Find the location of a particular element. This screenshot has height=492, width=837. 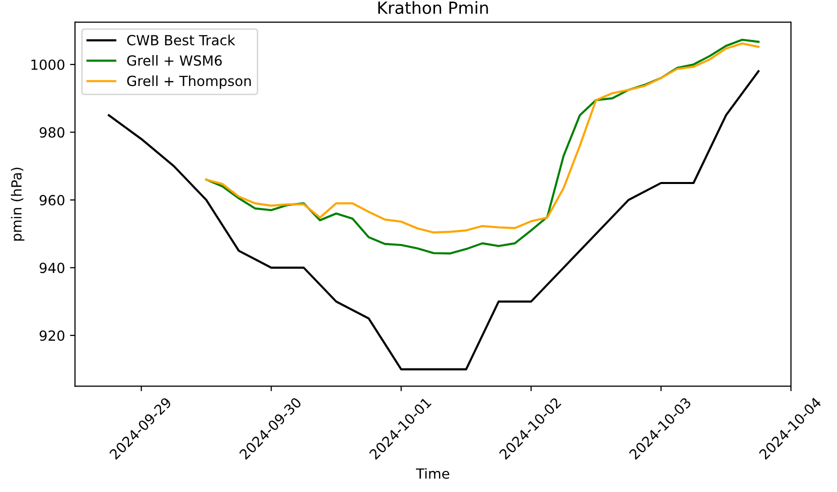

legend-label: Grell + Thompson is located at coordinates (189, 82).